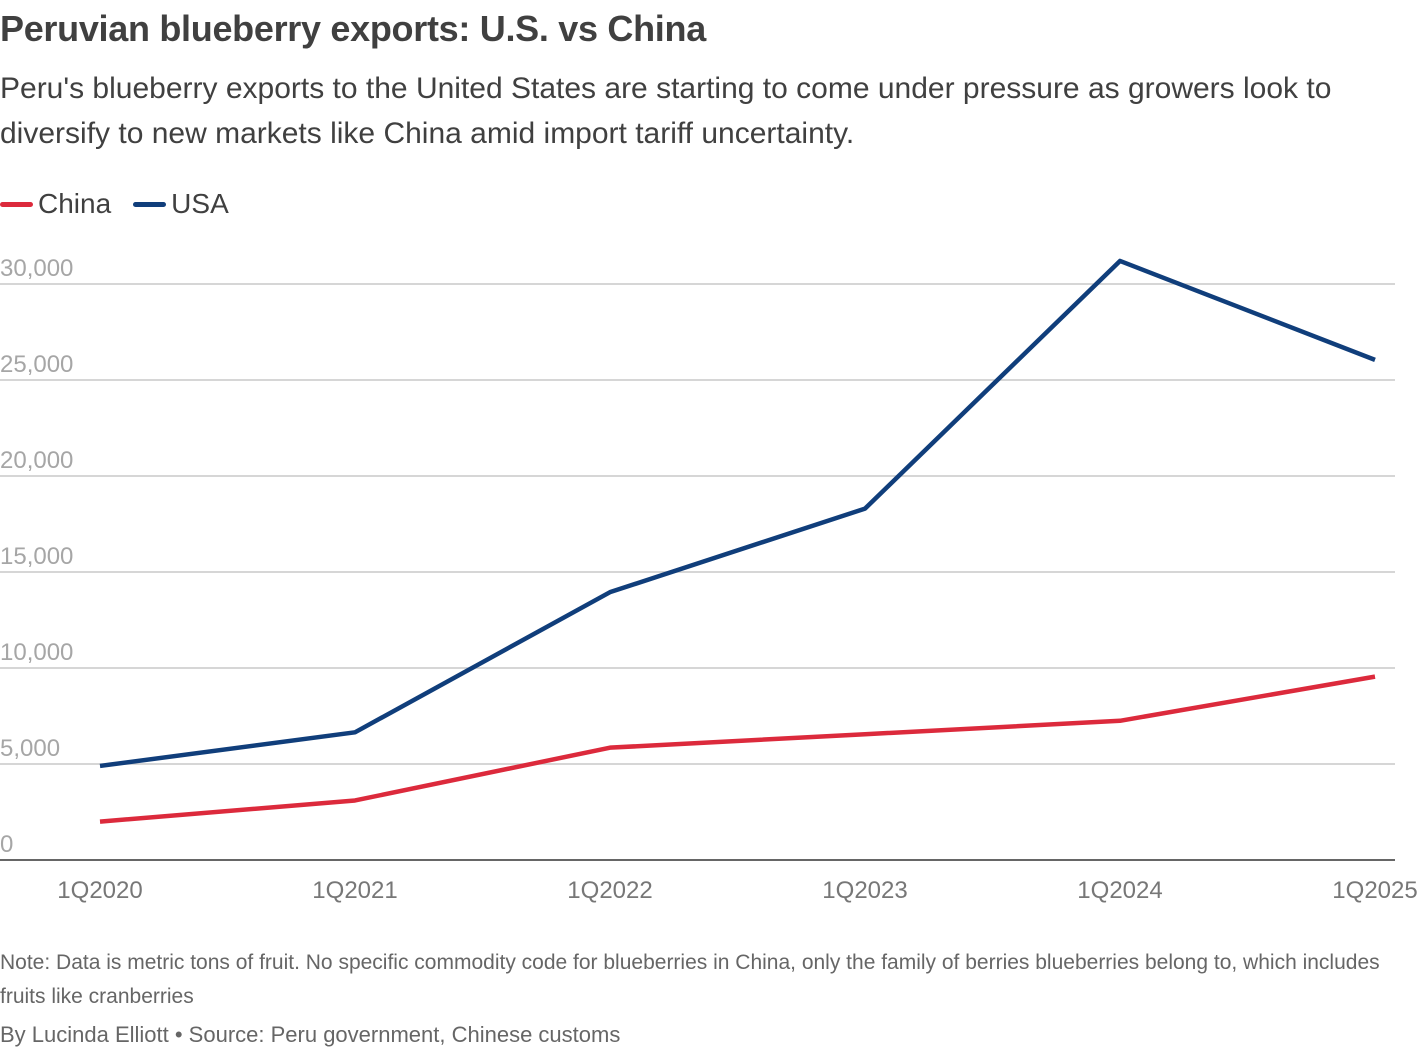  I want to click on y-tick-label: 30,000, so click(36, 268).